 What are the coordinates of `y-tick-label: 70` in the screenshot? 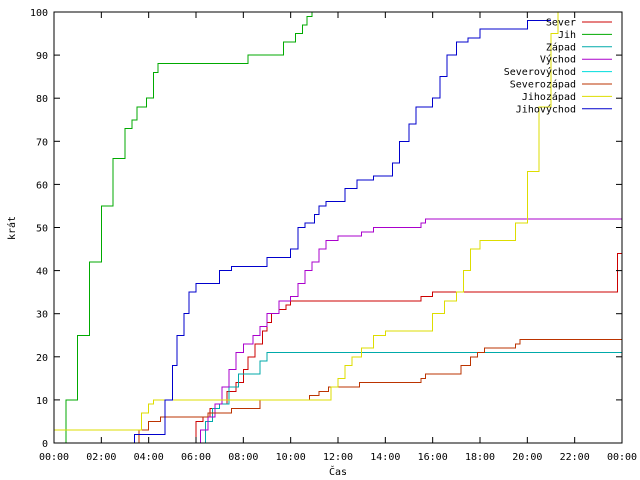 It's located at (42, 142).